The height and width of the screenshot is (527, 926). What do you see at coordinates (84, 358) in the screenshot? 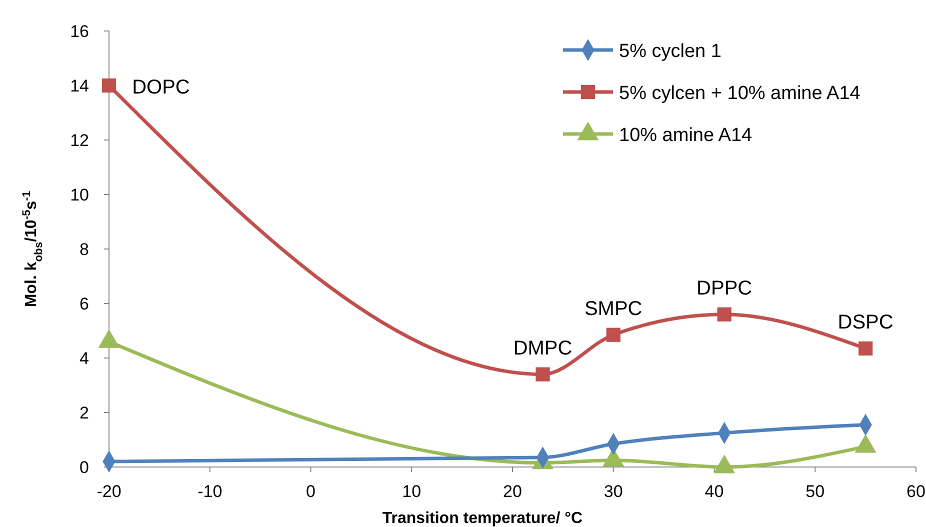
I see `y-tick-label: 4` at bounding box center [84, 358].